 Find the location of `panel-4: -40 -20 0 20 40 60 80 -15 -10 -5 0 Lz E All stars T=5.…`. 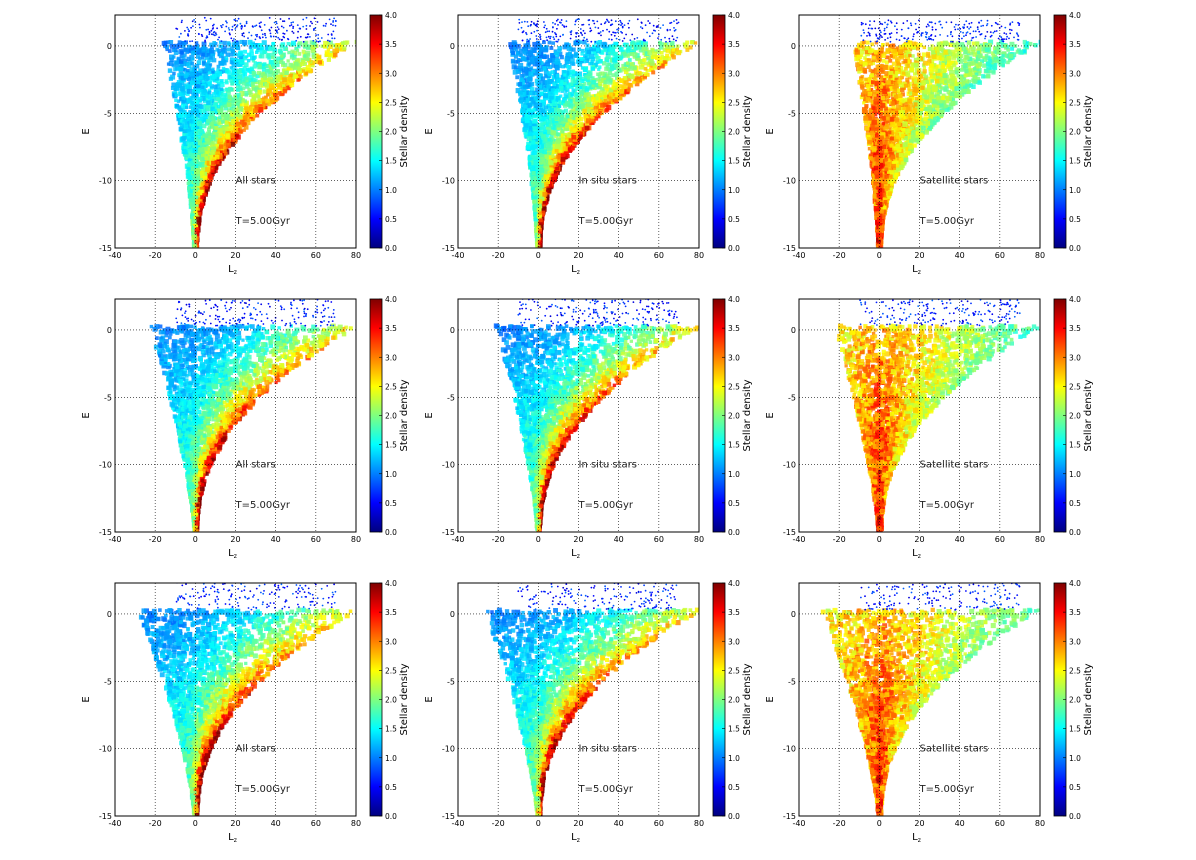

panel-4: -40 -20 0 20 40 60 80 -15 -10 -5 0 Lz E All stars T=5.… is located at coordinates (245, 427).